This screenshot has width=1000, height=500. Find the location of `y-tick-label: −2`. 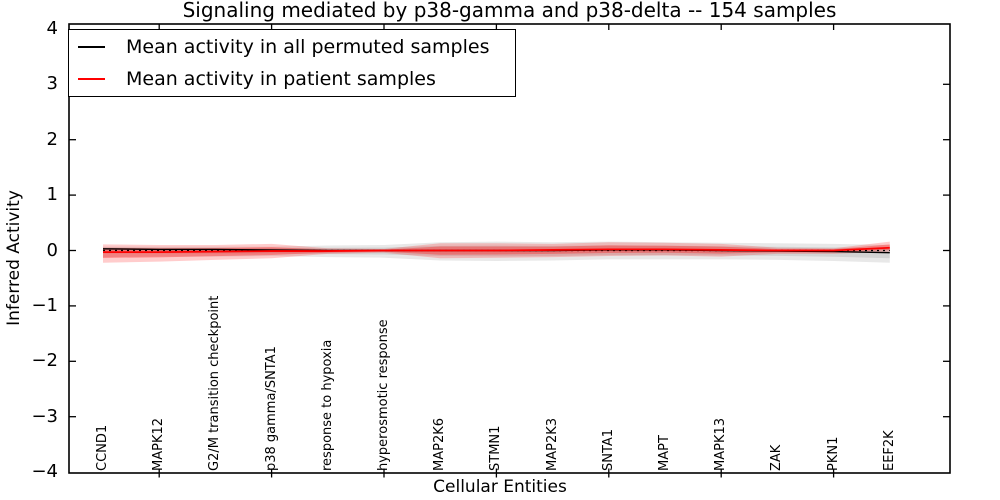

y-tick-label: −2 is located at coordinates (44, 361).